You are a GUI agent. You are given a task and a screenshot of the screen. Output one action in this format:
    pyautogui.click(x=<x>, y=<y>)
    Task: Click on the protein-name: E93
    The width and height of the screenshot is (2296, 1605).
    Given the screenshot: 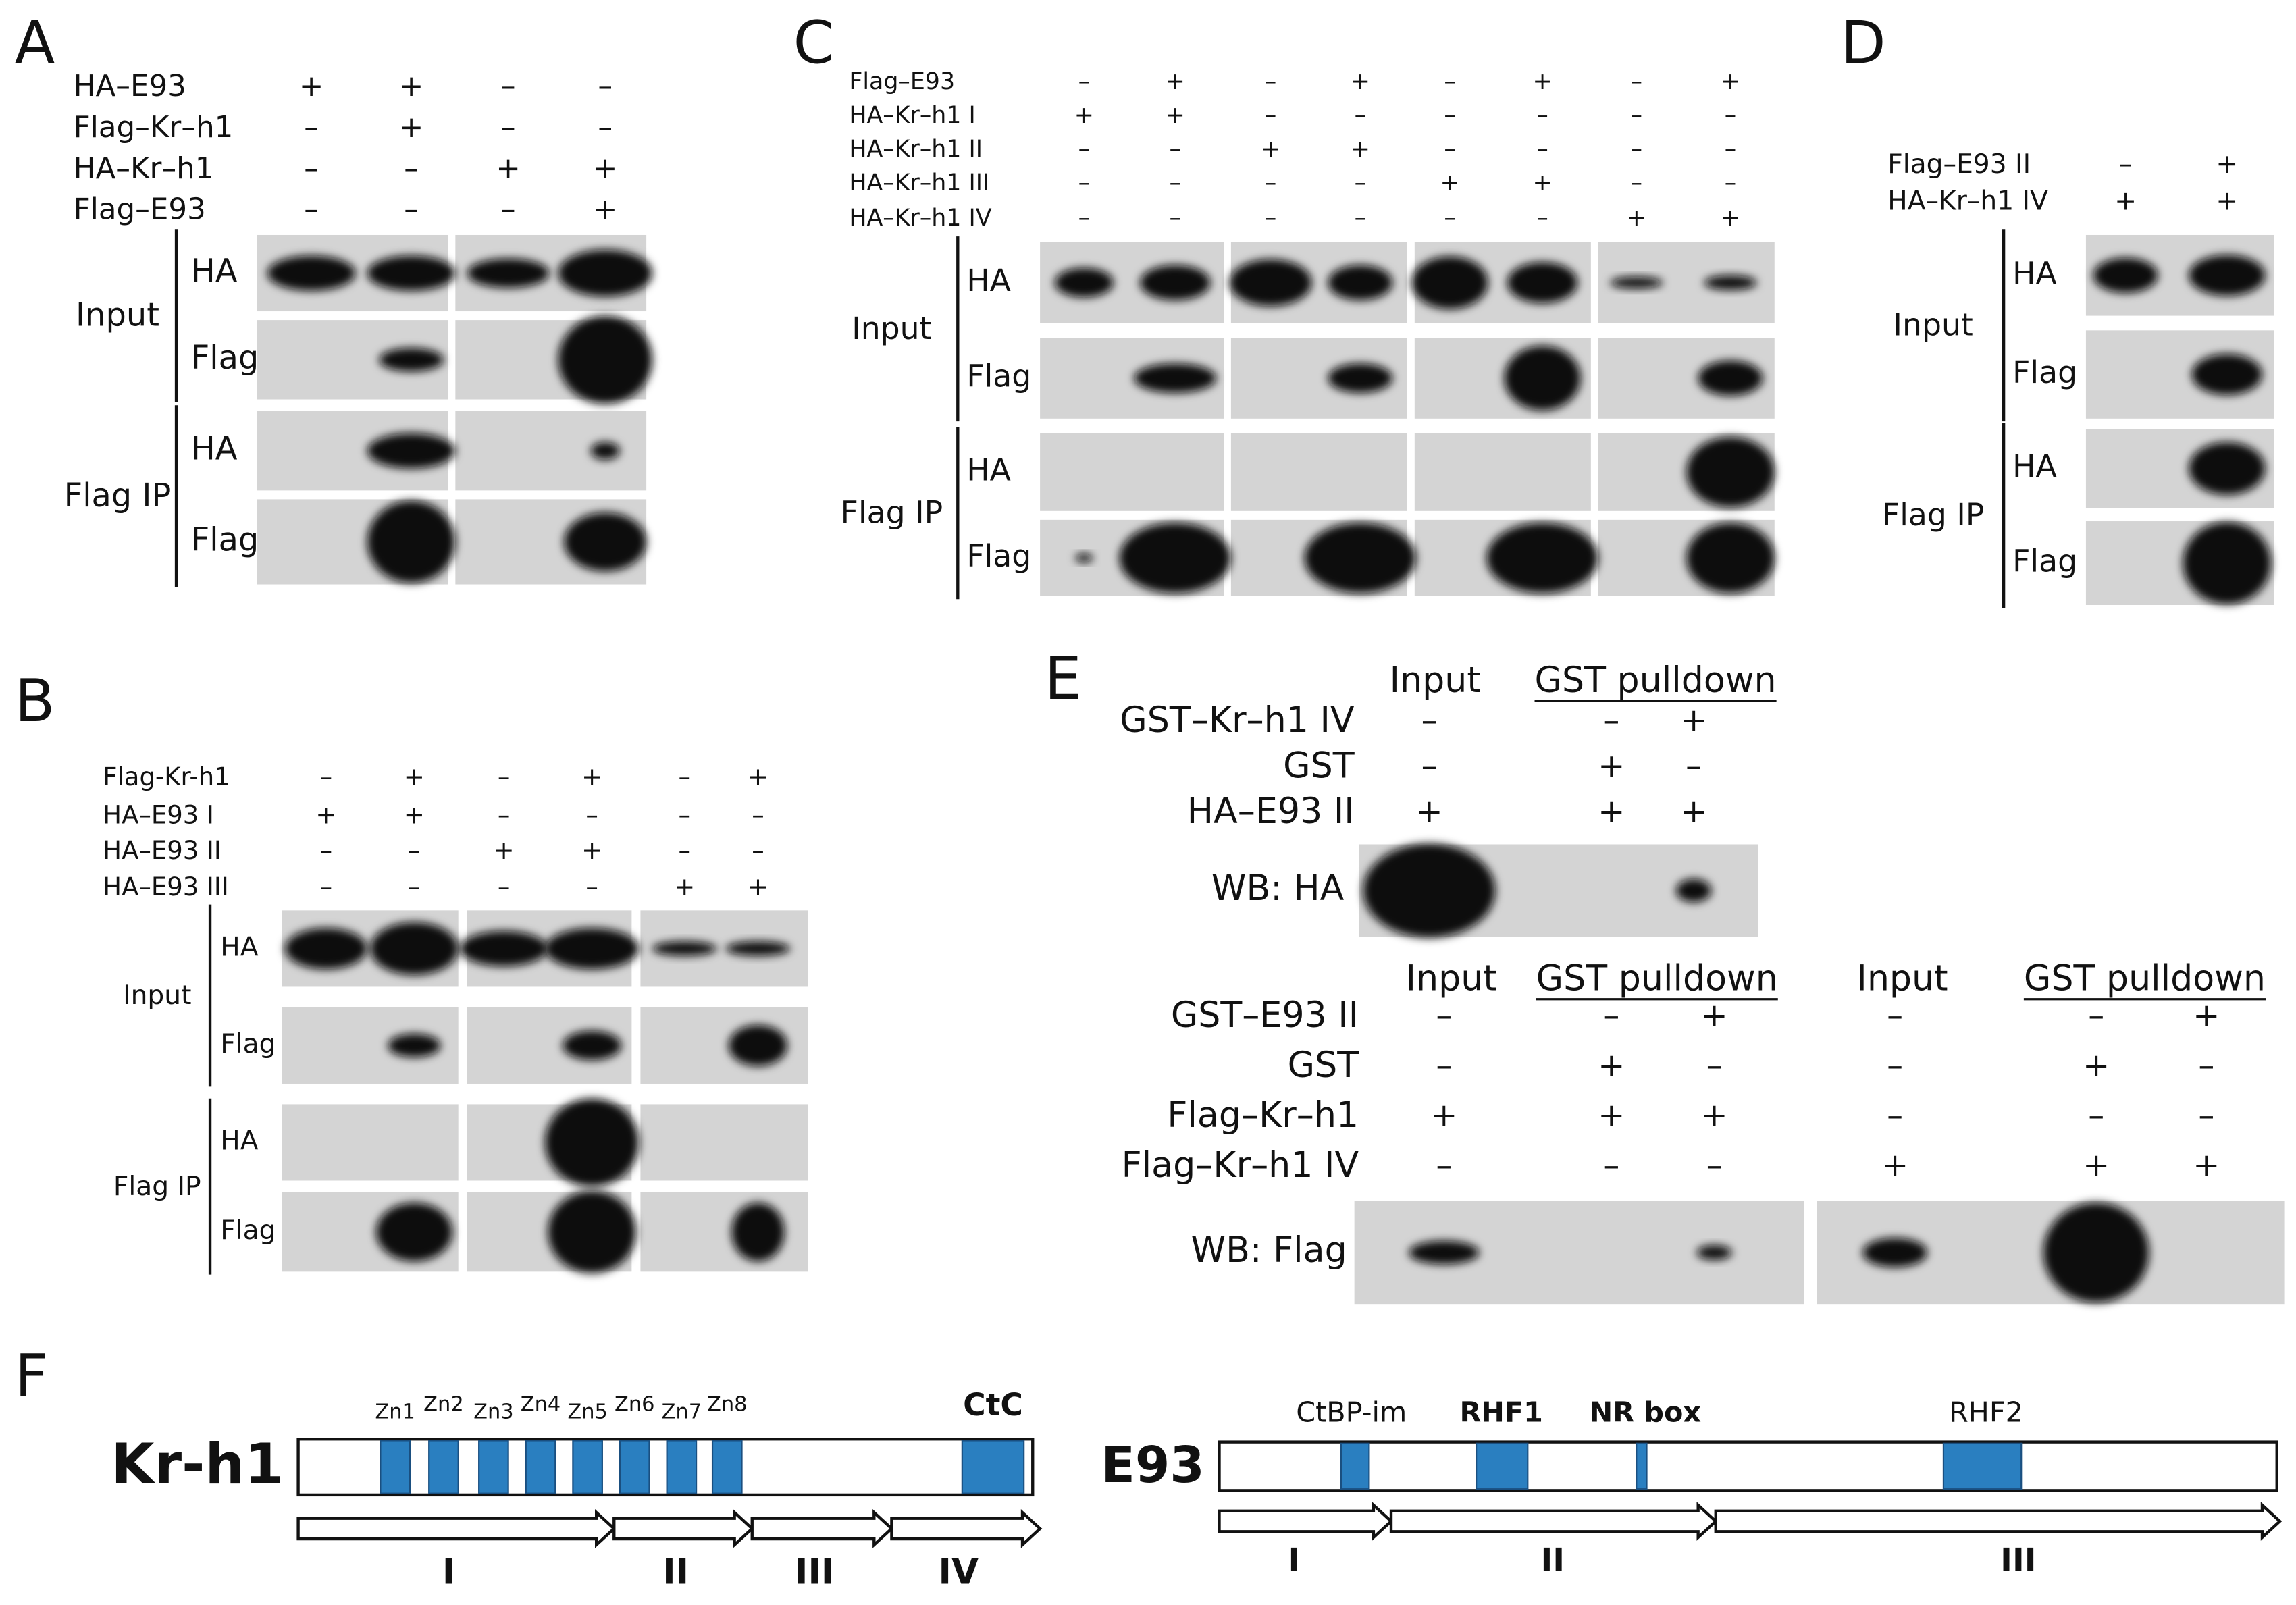 What is the action you would take?
    pyautogui.click(x=1152, y=1465)
    